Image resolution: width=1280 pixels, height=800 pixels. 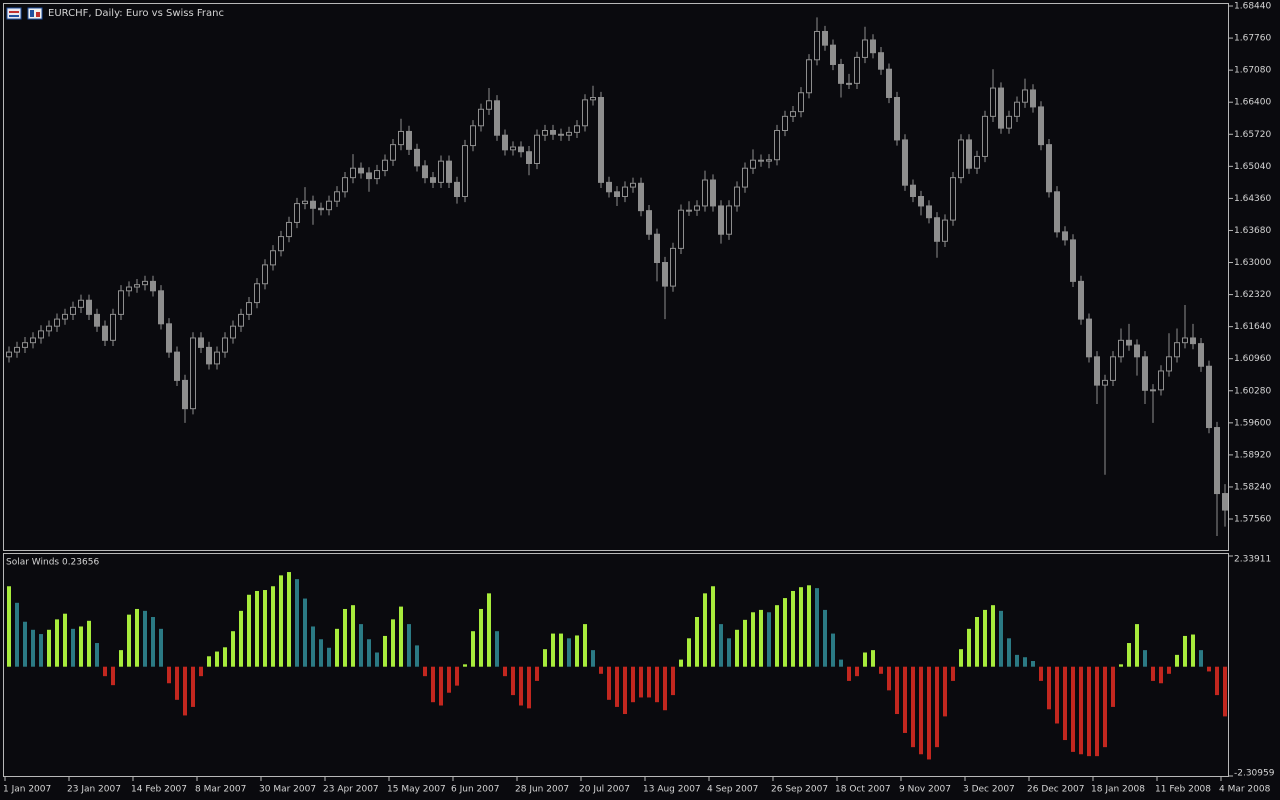 I want to click on x-tick-label: 6 Jun 2007, so click(x=475, y=790).